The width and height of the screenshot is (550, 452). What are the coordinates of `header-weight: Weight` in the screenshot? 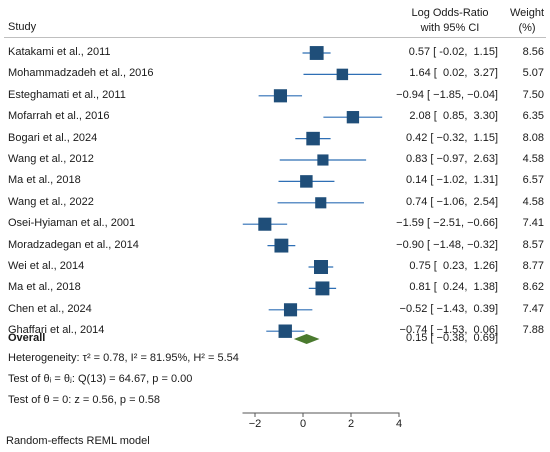 It's located at (527, 13).